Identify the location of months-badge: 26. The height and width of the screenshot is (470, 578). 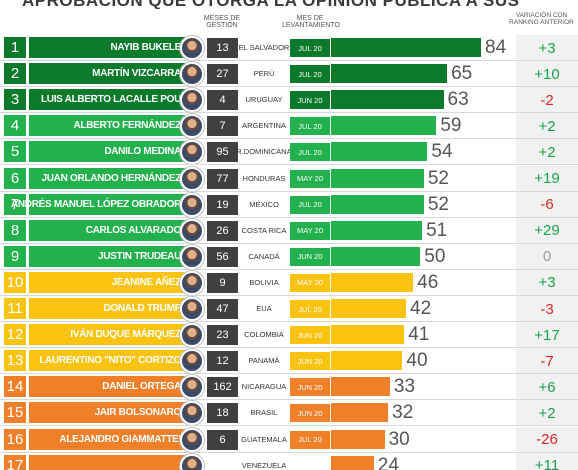
(222, 230).